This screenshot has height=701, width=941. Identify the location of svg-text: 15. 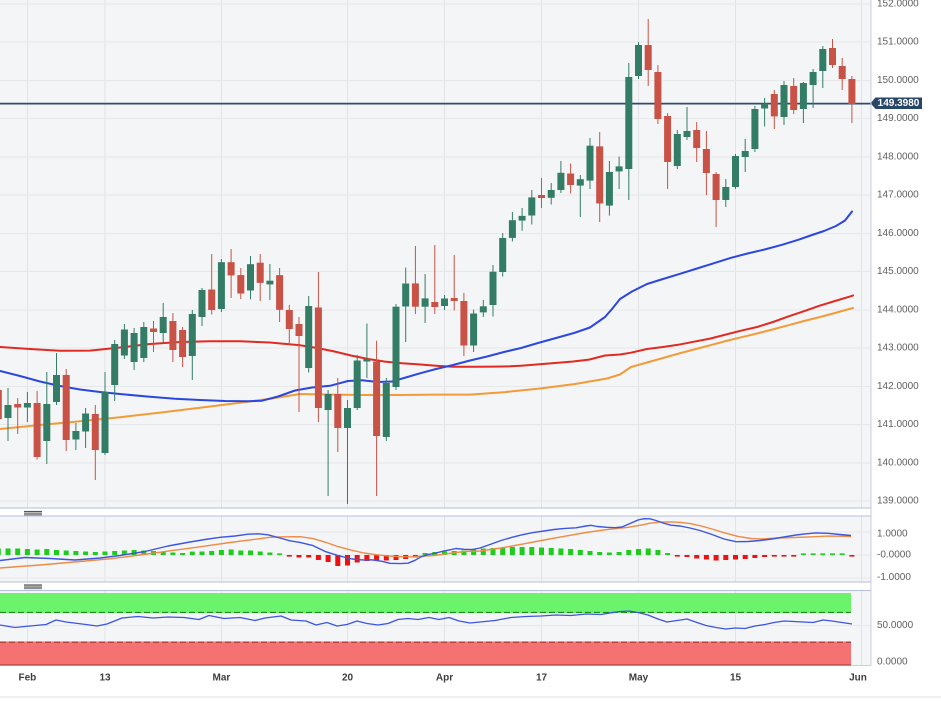
(736, 678).